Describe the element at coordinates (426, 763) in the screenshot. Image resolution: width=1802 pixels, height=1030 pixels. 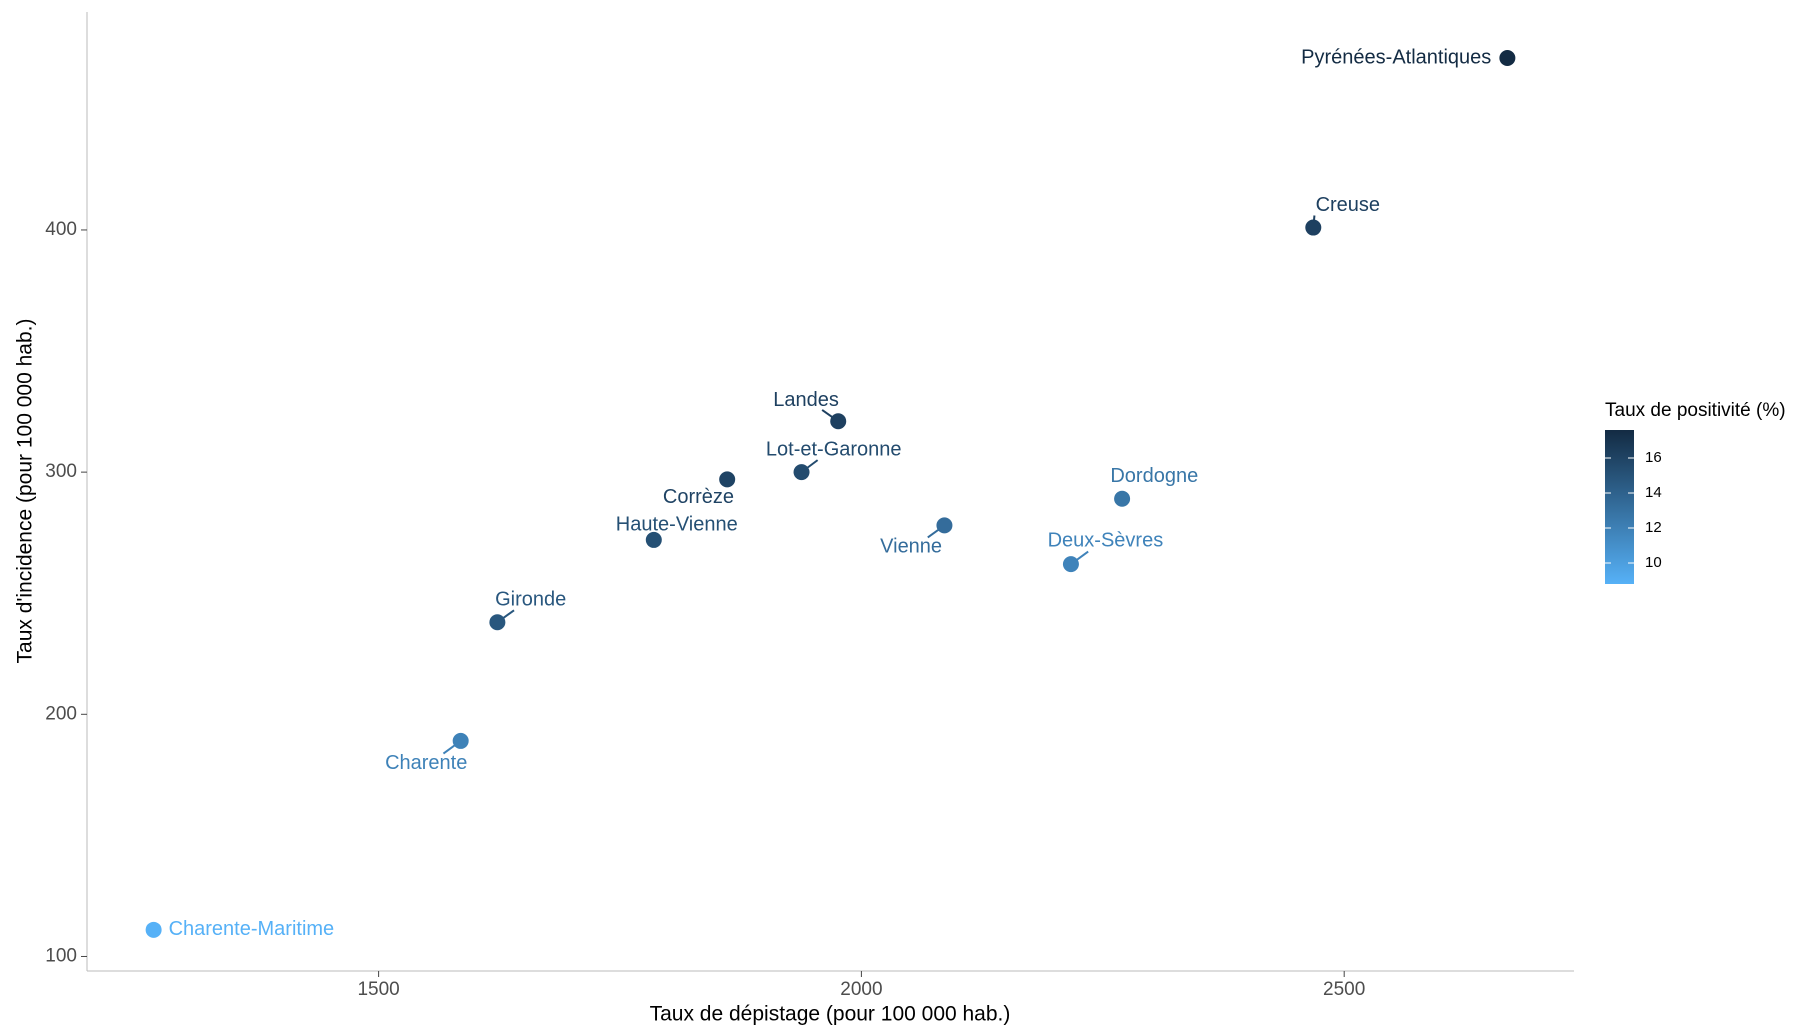
I see `point-label: Charente` at that location.